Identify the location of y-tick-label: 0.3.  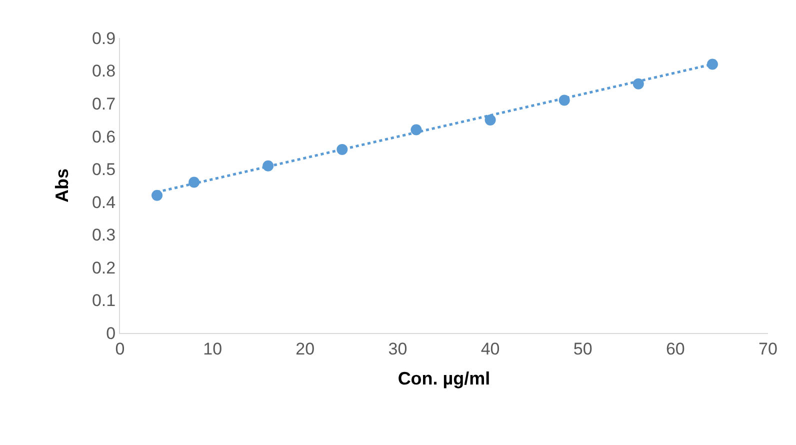
(104, 235).